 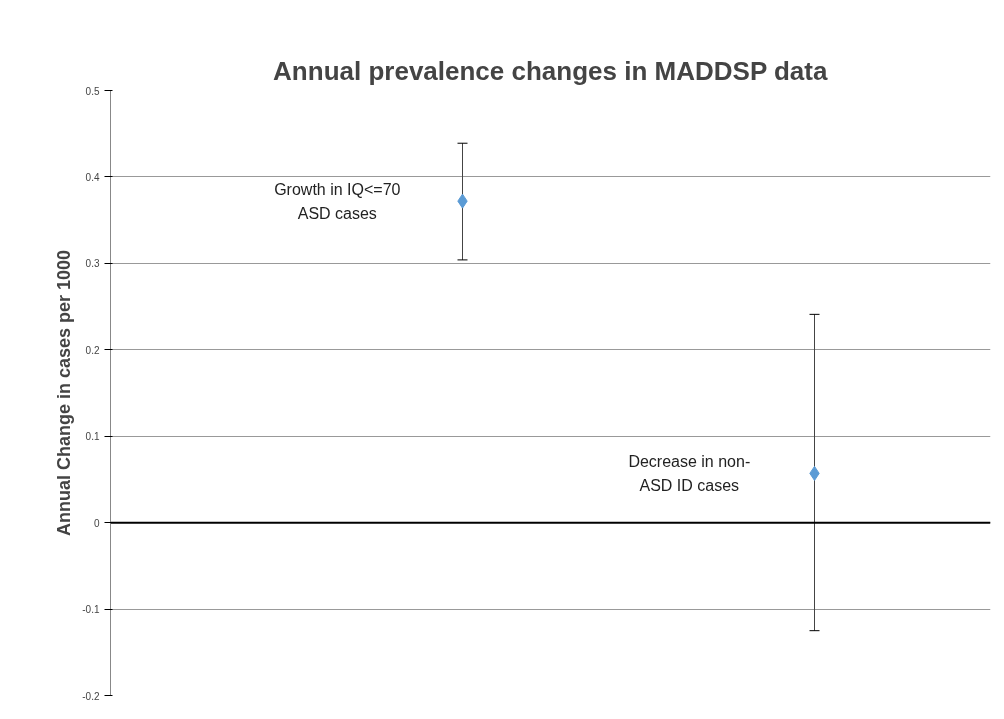 I want to click on y-tick-label: 0.2, so click(x=92, y=350).